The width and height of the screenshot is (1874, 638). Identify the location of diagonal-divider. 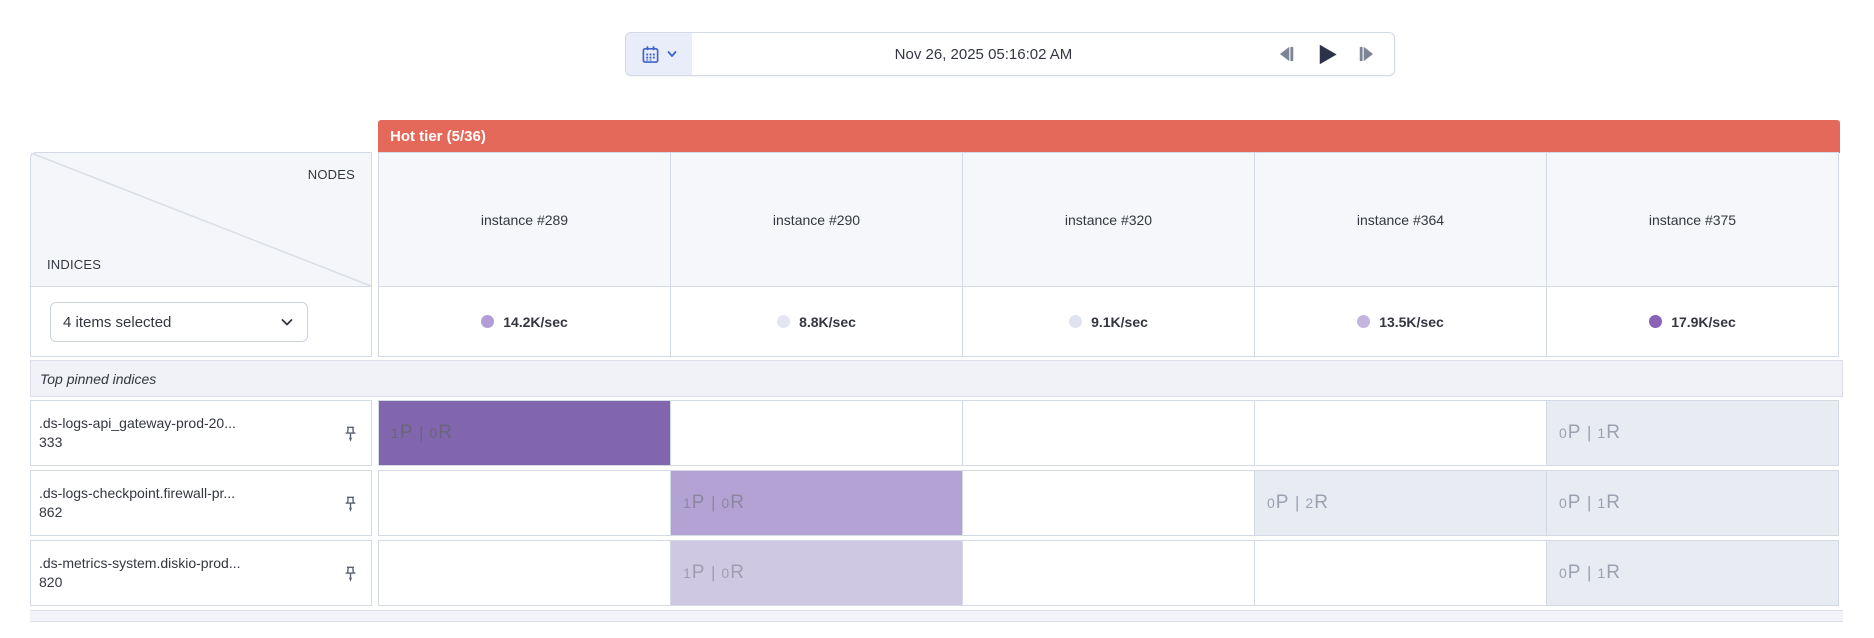
(201, 219).